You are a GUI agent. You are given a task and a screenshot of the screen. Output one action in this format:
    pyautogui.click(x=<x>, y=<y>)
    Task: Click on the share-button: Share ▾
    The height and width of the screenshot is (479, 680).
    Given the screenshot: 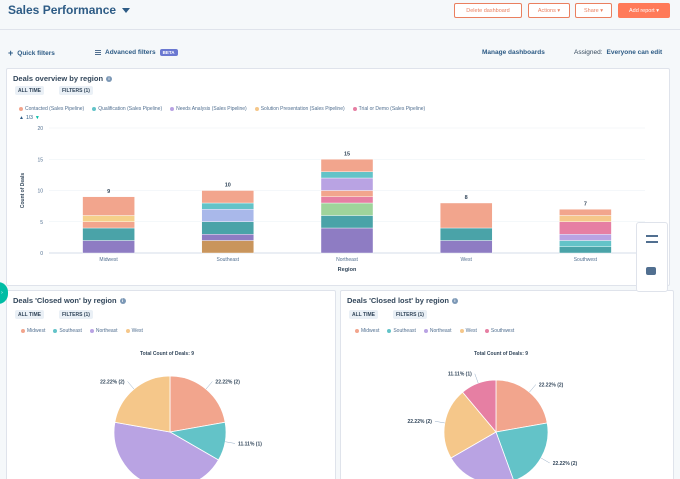 What is the action you would take?
    pyautogui.click(x=593, y=10)
    